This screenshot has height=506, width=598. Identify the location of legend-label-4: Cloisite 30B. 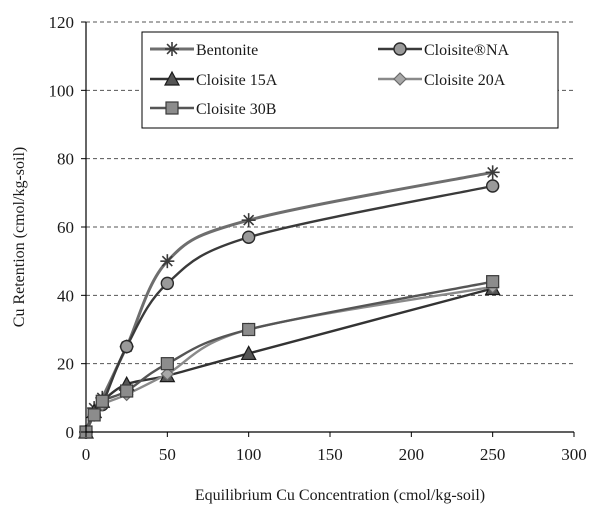
(236, 109).